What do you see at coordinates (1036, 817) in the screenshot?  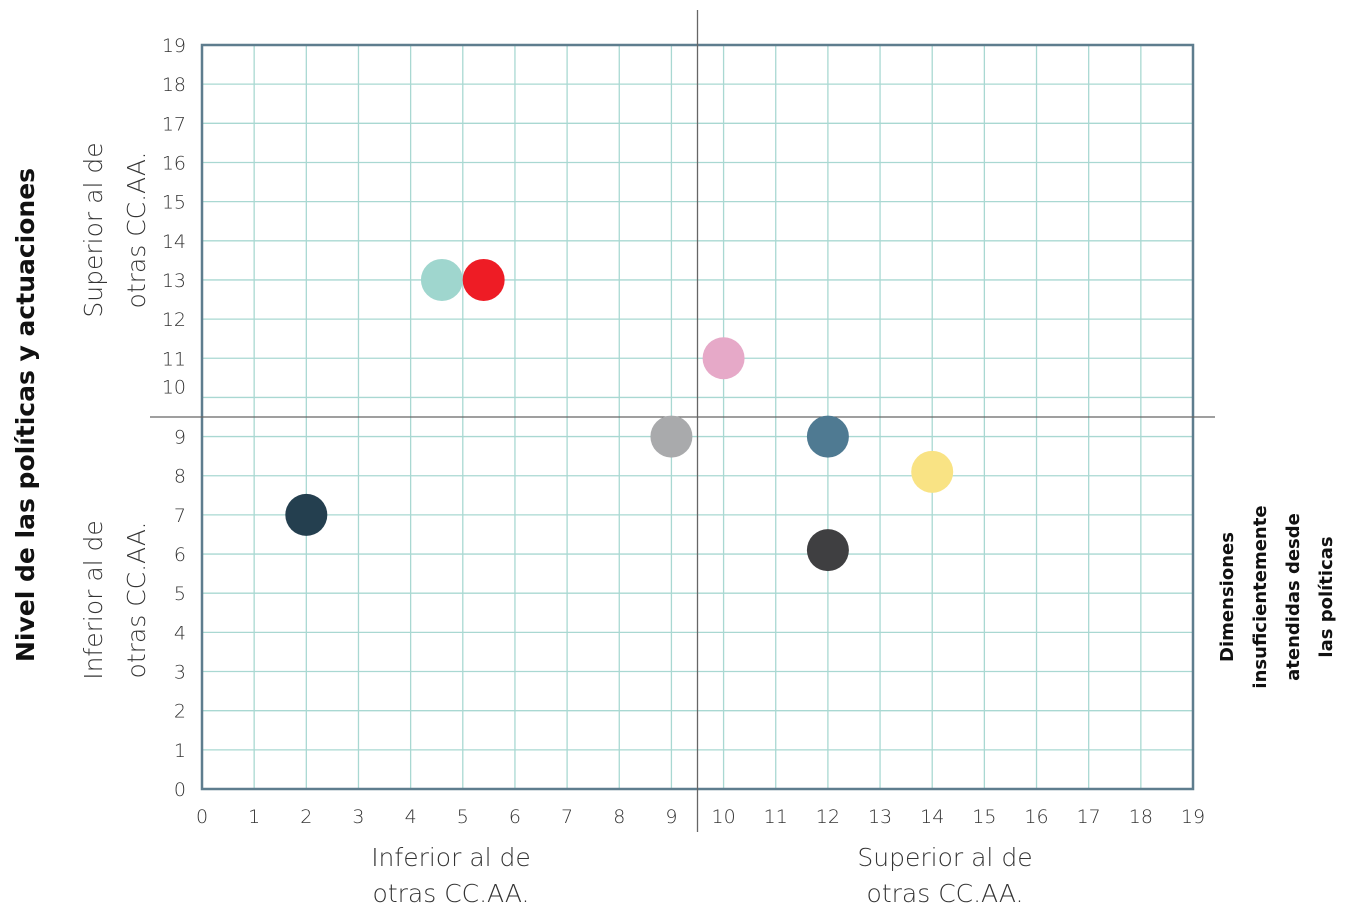 I see `x-tick-label: 16` at bounding box center [1036, 817].